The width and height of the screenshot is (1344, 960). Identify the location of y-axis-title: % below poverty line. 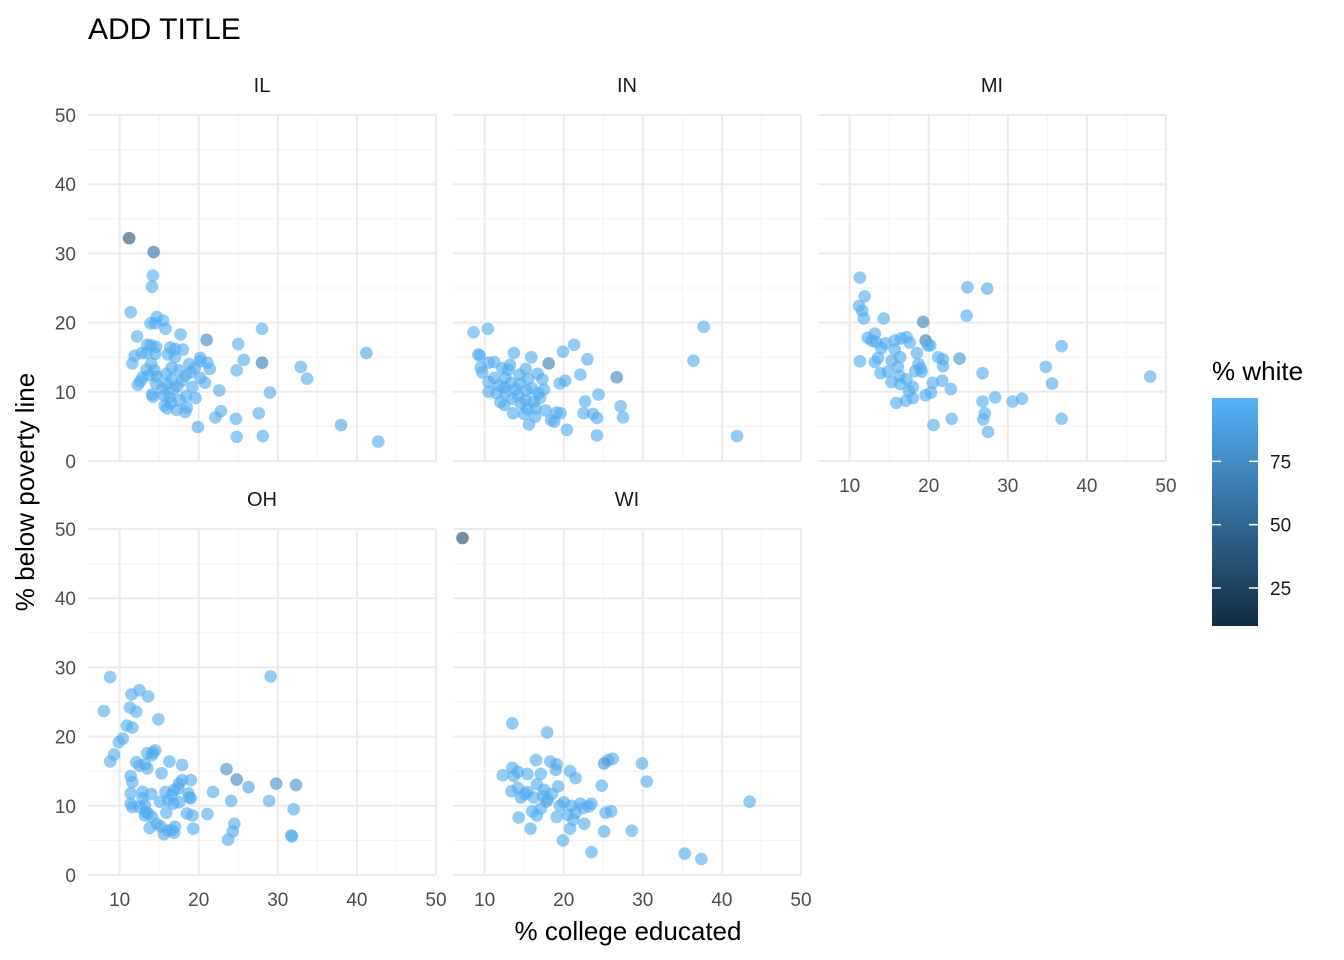
(25, 492).